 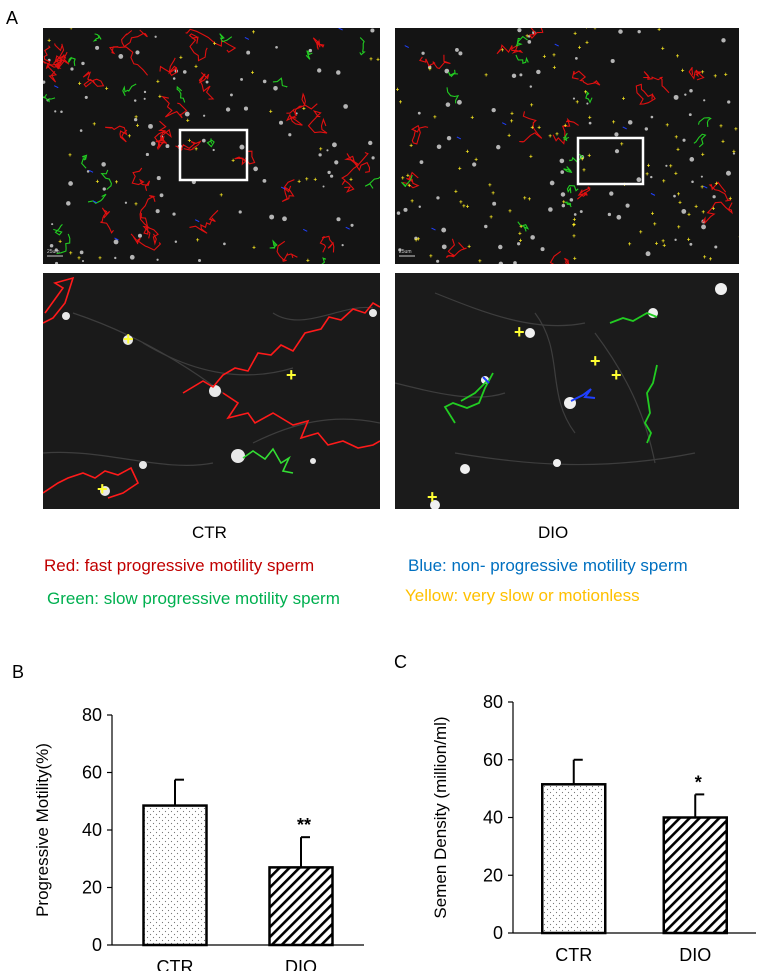 I want to click on y-tick-label: 40, so click(x=493, y=818).